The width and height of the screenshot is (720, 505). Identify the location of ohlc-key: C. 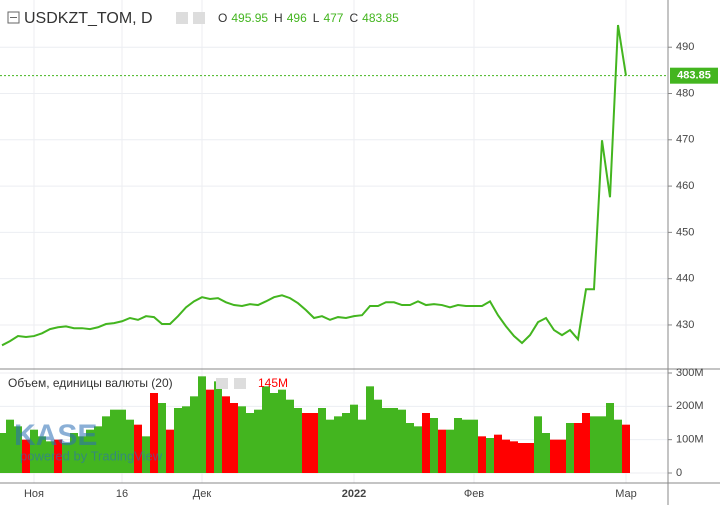
(353, 18).